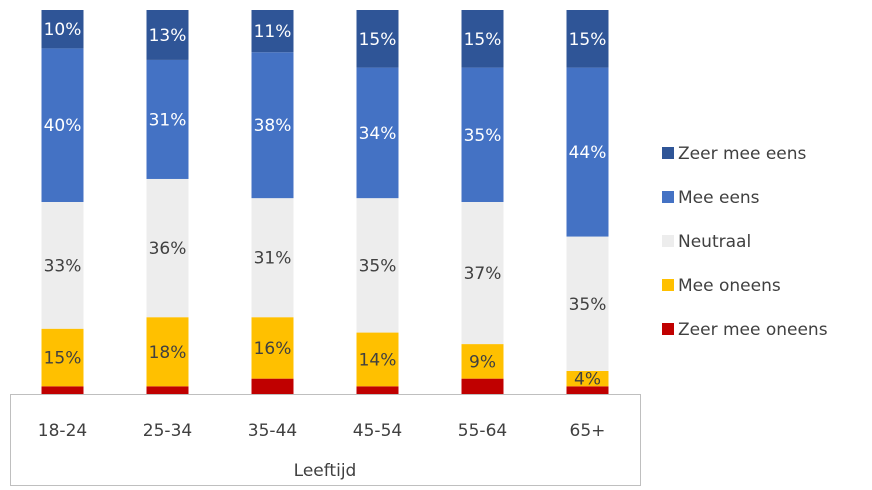  Describe the element at coordinates (167, 431) in the screenshot. I see `x-tick-label: 25-34` at that location.